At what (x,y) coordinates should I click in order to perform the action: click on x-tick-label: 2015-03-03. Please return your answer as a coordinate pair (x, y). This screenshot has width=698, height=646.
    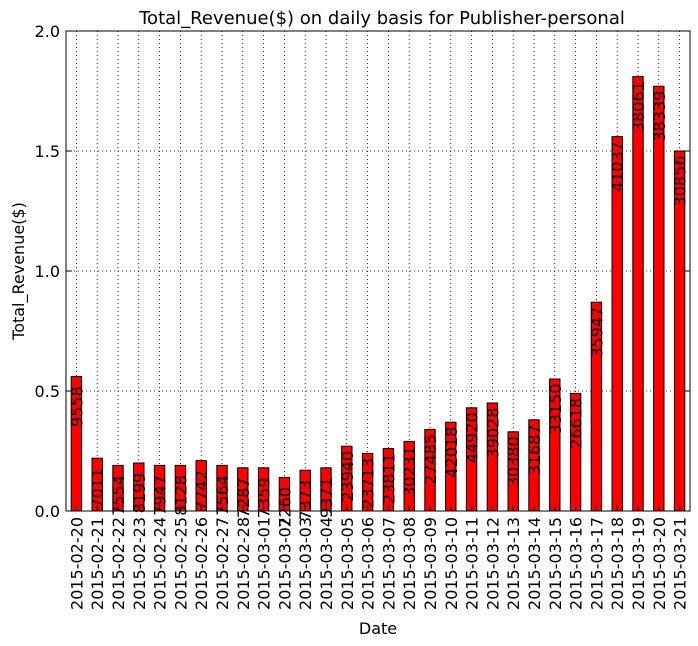
    Looking at the image, I should click on (305, 563).